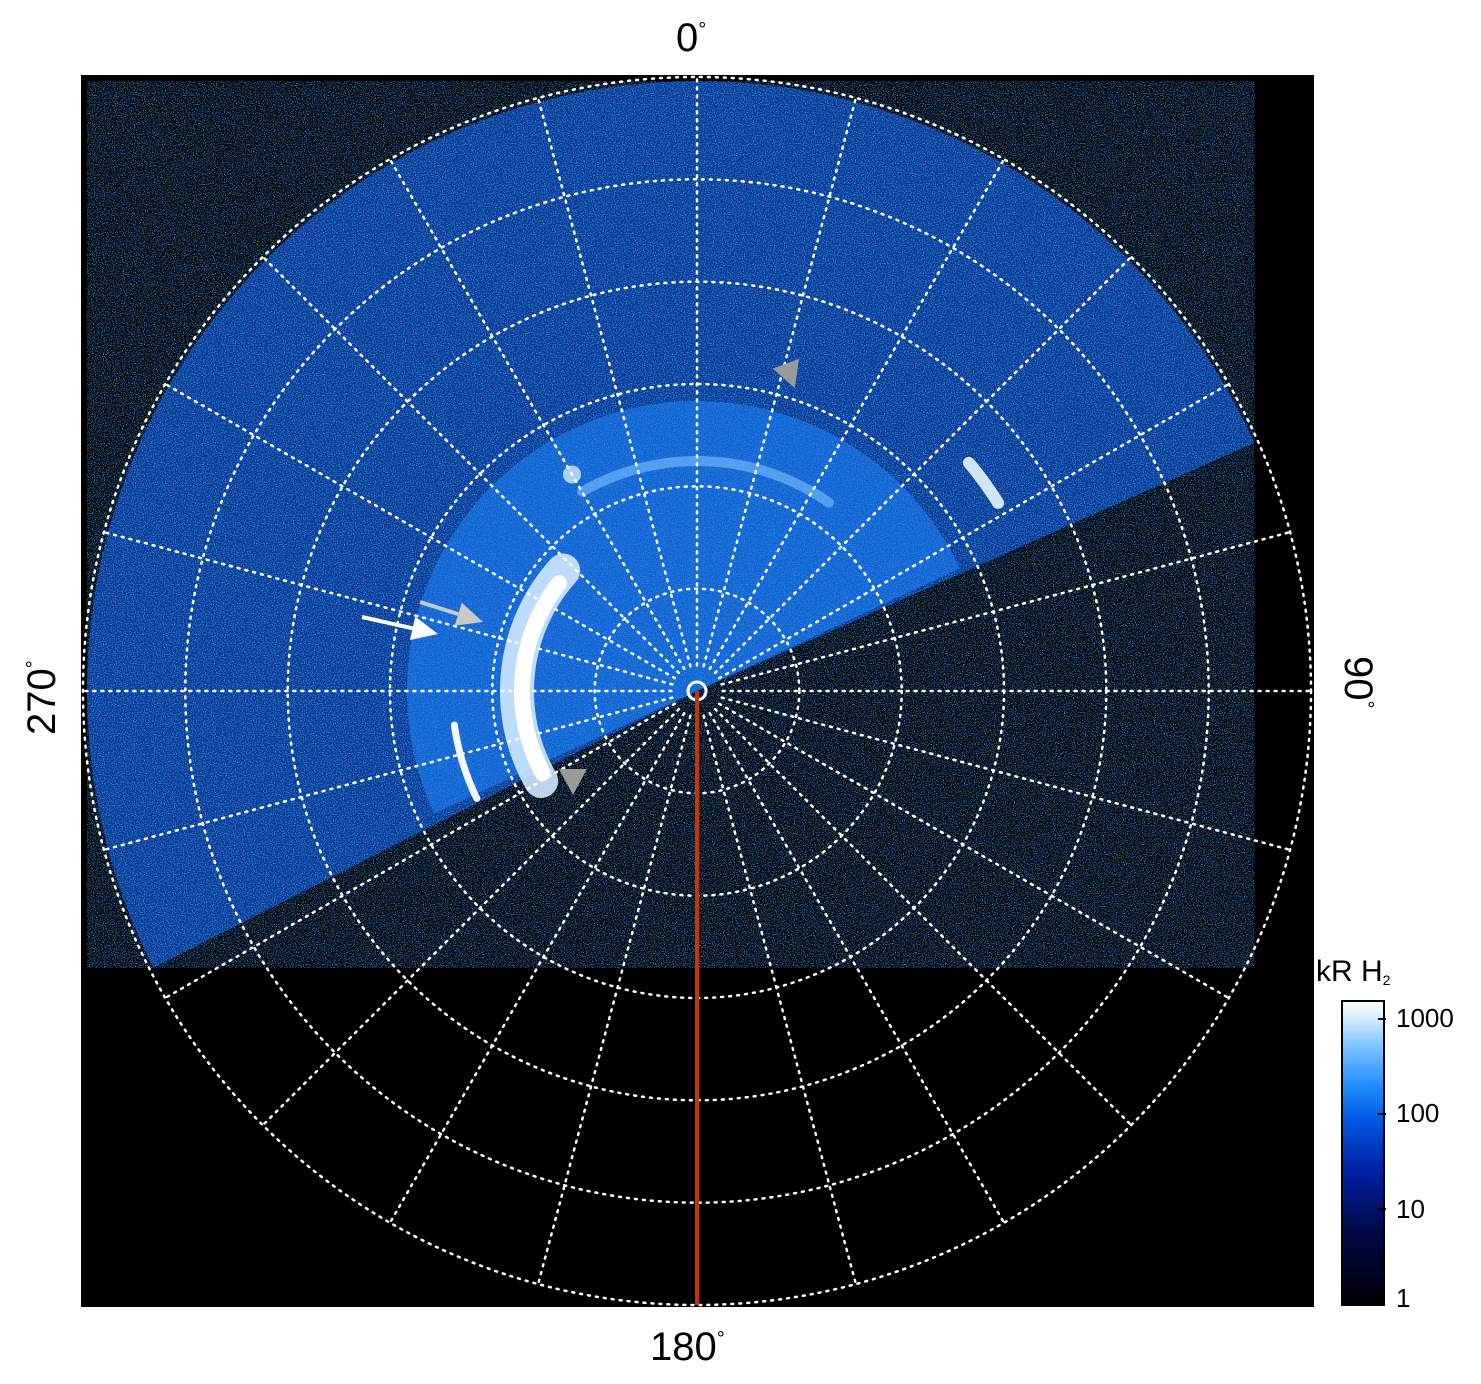 The width and height of the screenshot is (1481, 1384). What do you see at coordinates (540, 678) in the screenshot?
I see `main-auroral-arc` at bounding box center [540, 678].